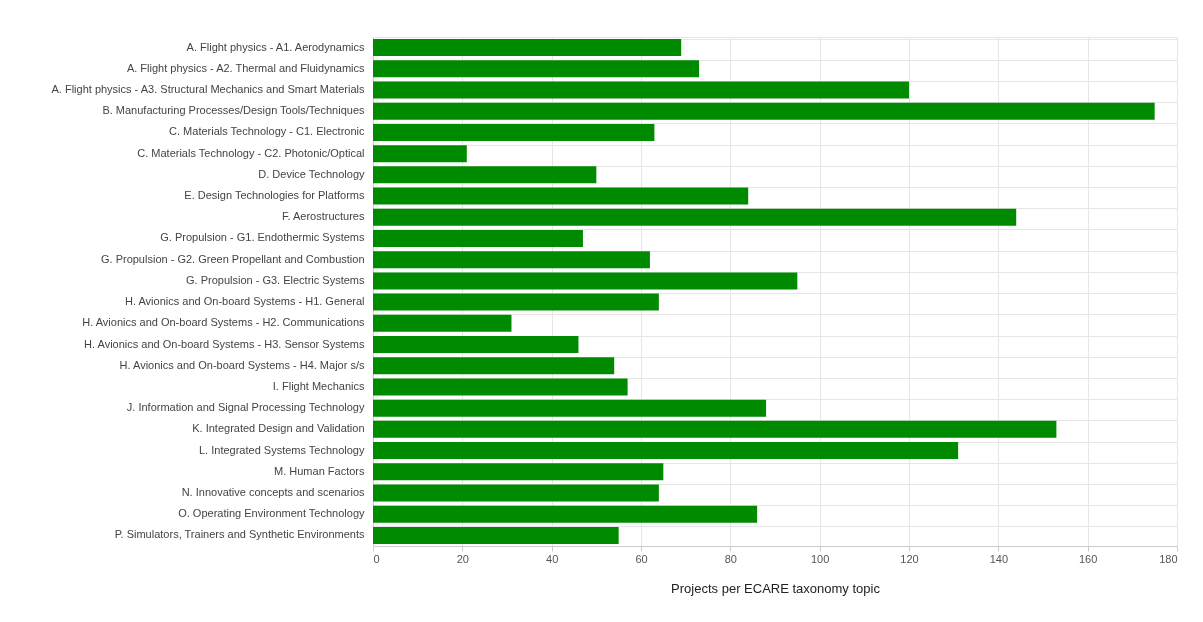  What do you see at coordinates (239, 534) in the screenshot?
I see `y-tick-label: P. Simulators, Trainers and Synthetic Environments` at bounding box center [239, 534].